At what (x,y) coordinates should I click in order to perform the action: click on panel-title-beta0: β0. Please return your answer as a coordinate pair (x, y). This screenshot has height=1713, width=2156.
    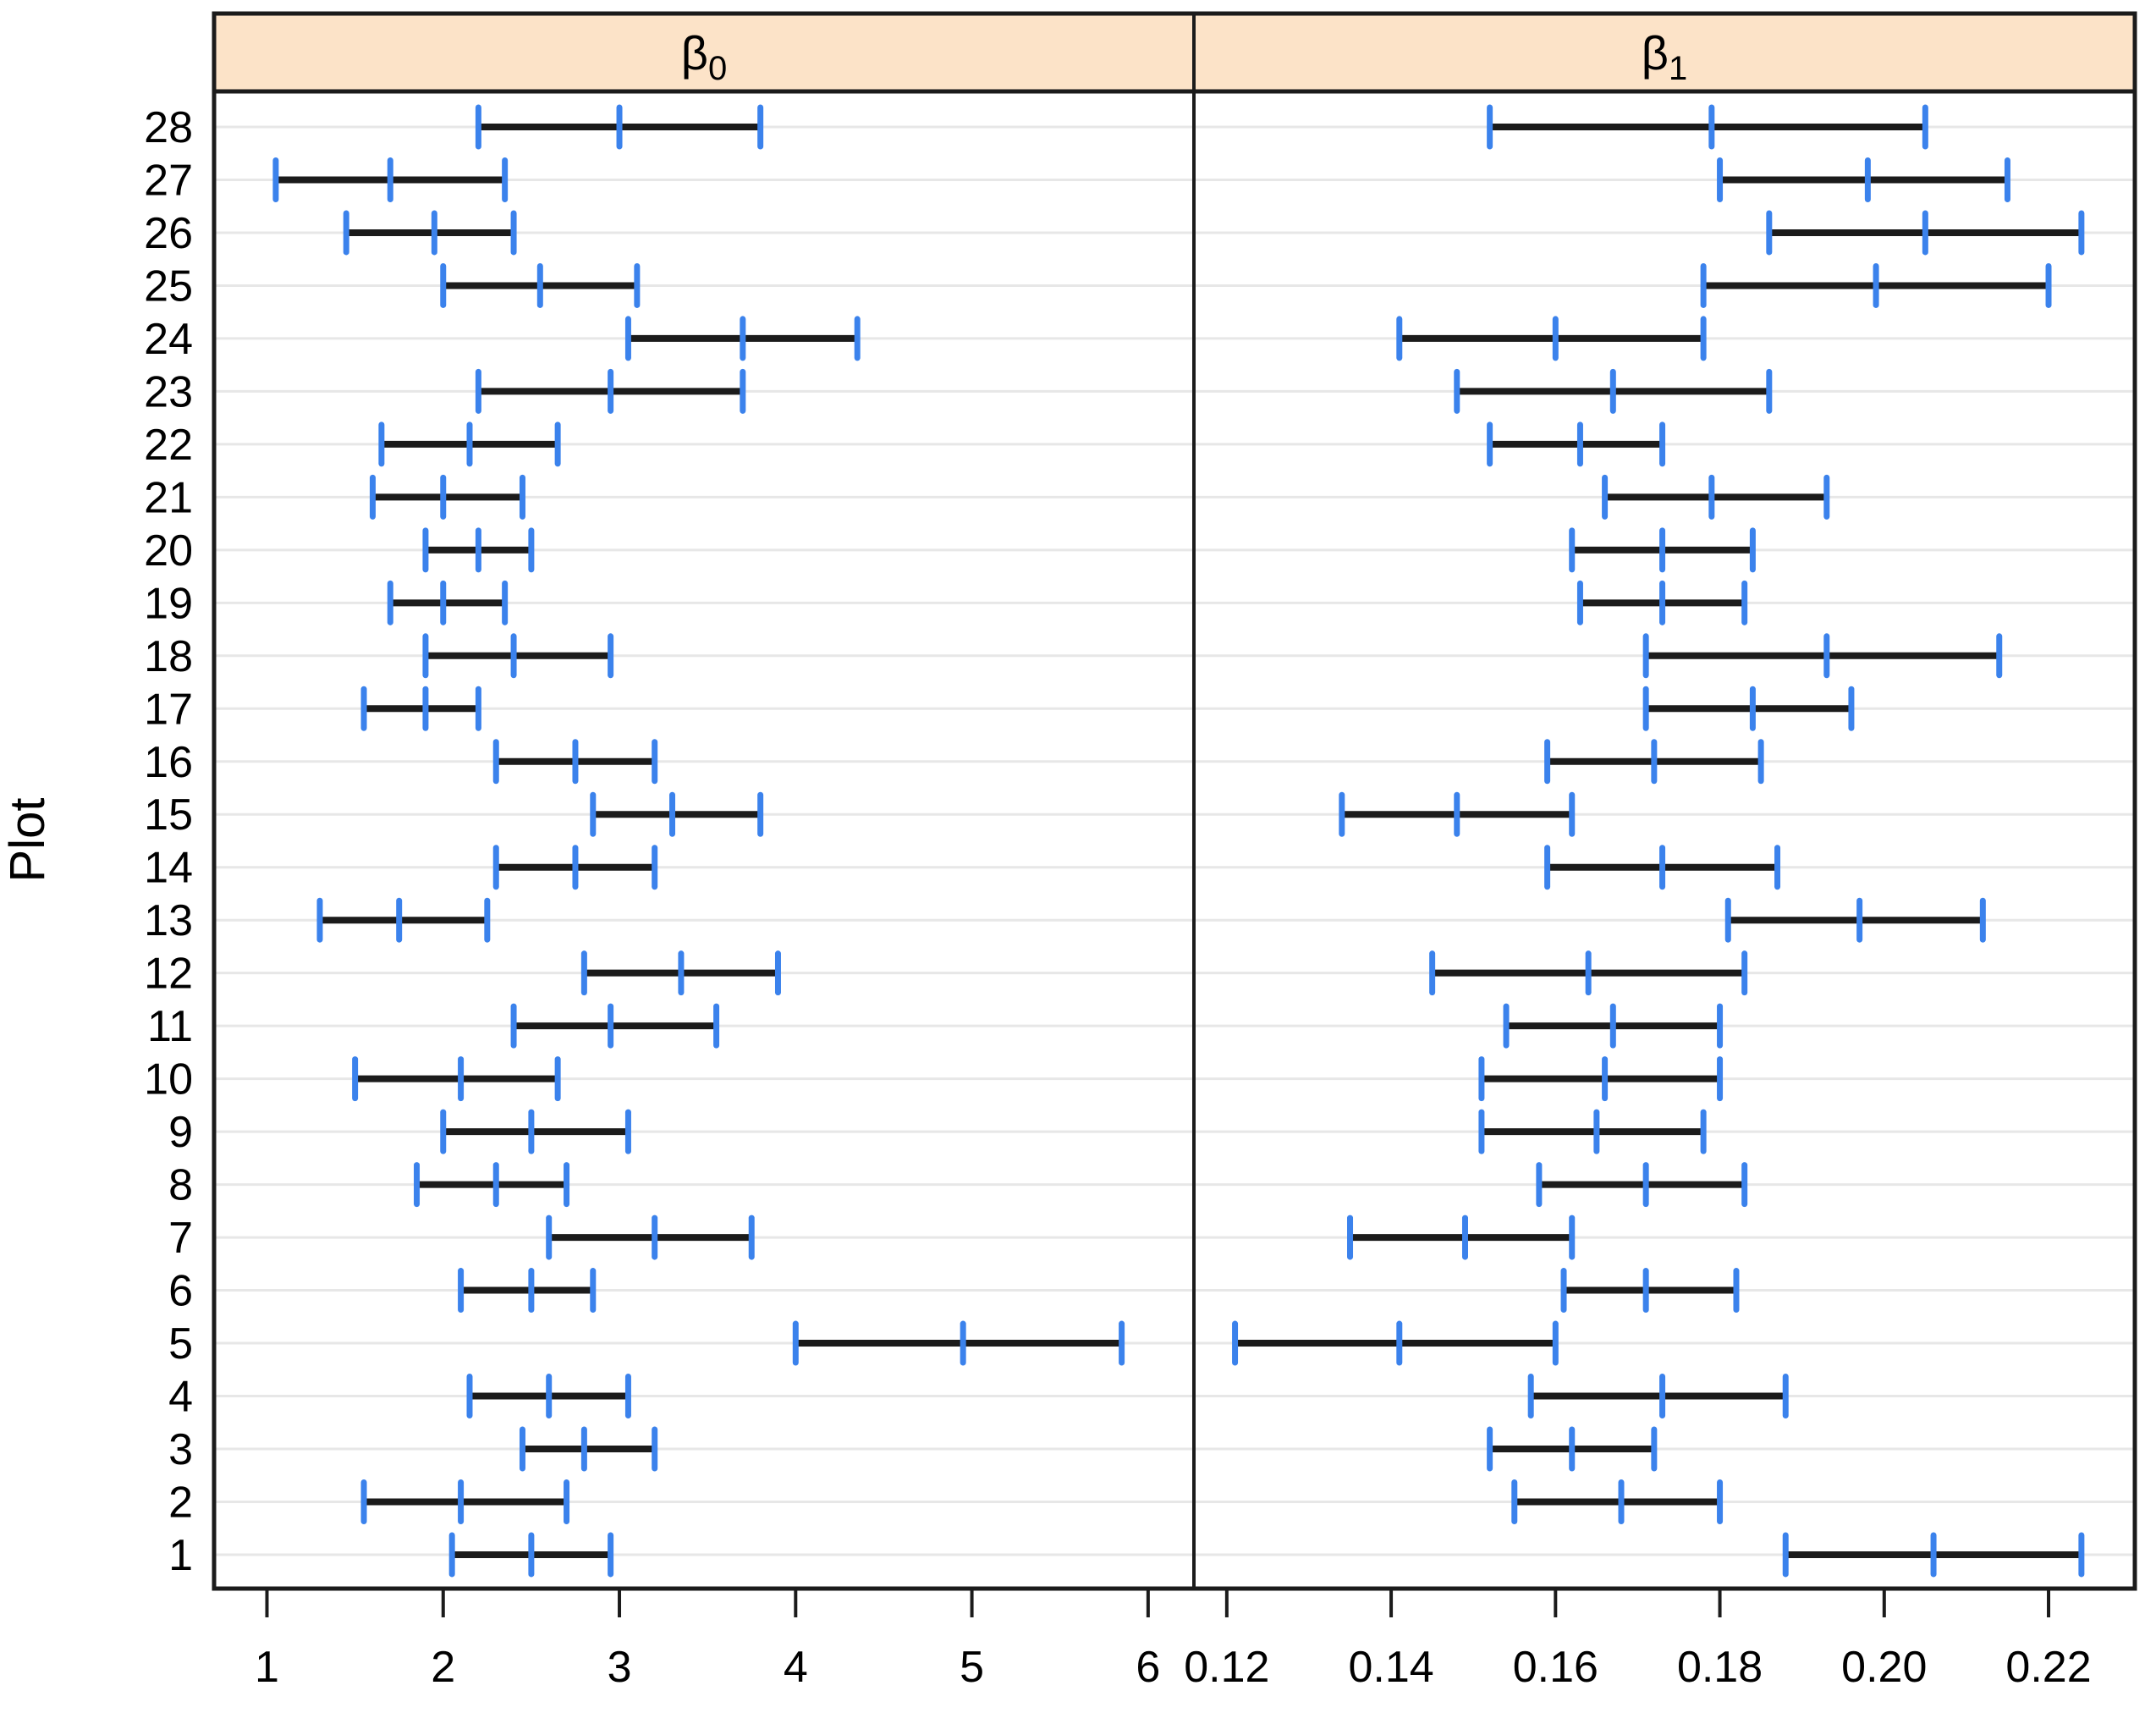
    Looking at the image, I should click on (704, 57).